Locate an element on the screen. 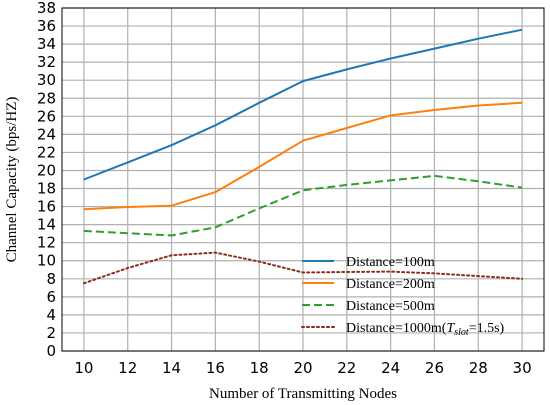 The height and width of the screenshot is (405, 550). y-tick-label: 14 is located at coordinates (46, 225).